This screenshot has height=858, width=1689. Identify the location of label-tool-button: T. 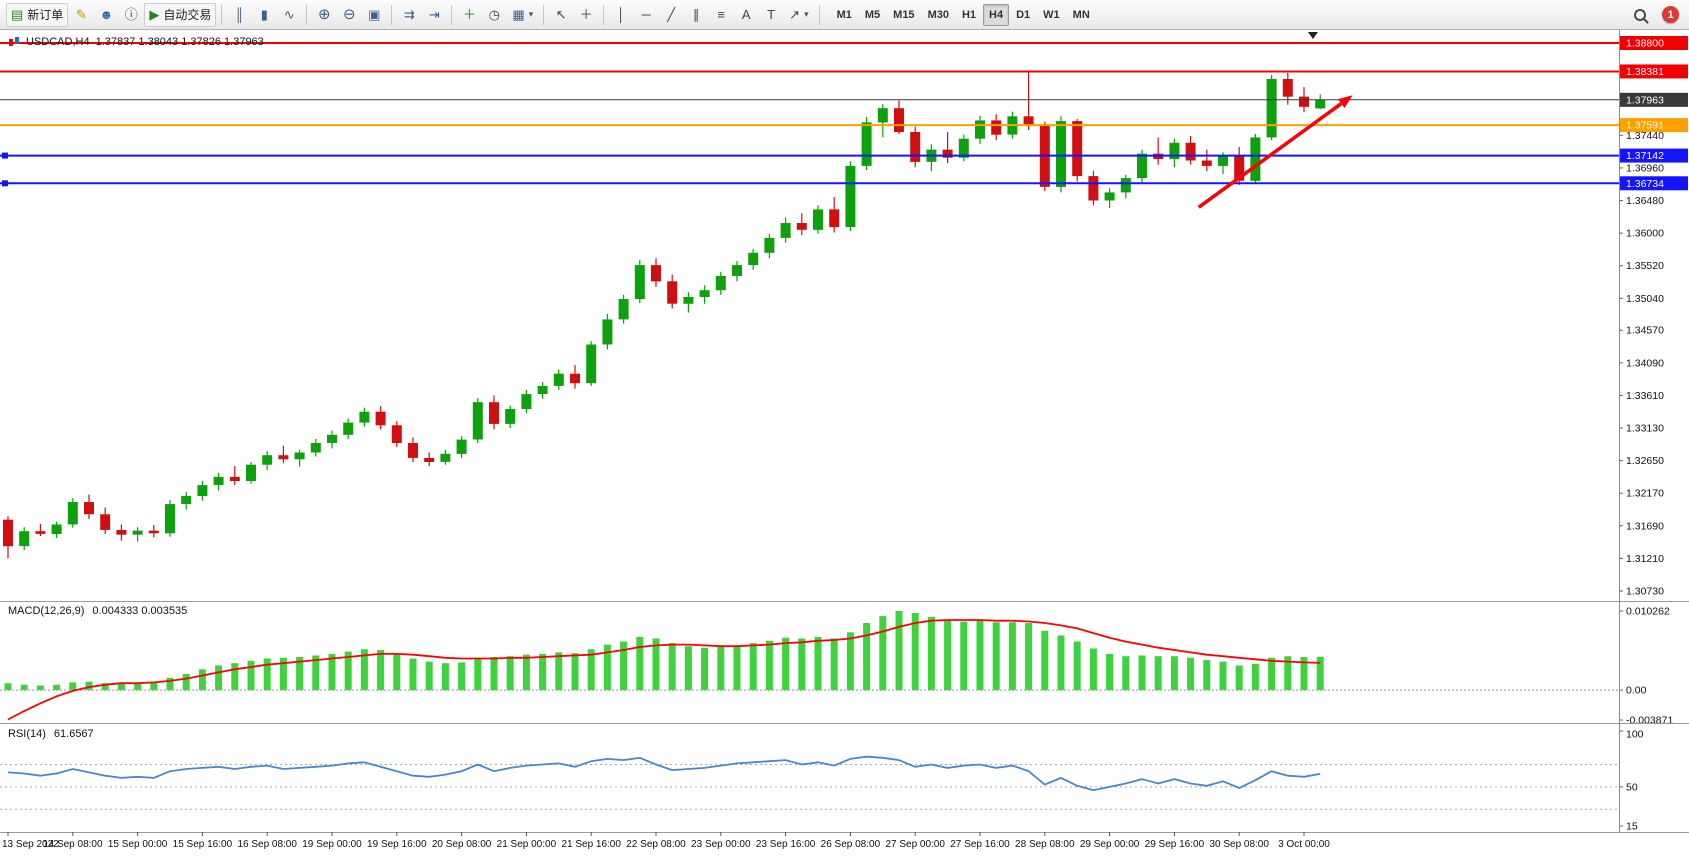
(771, 15).